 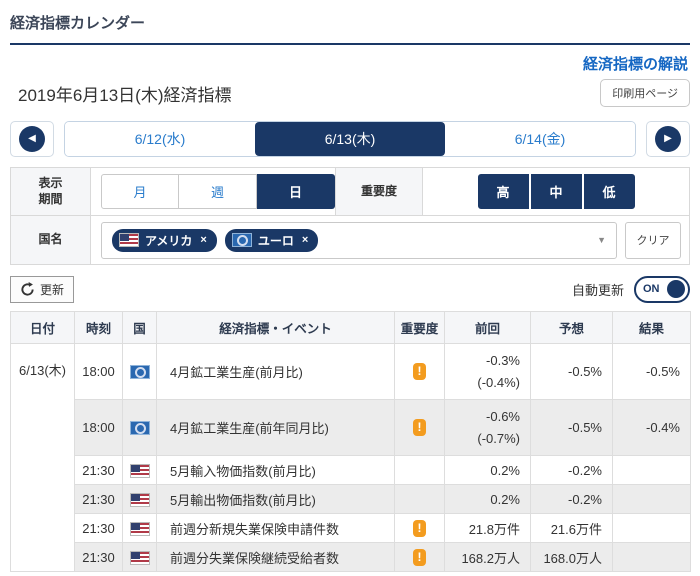 I want to click on toggle-state-label: ON, so click(x=651, y=289).